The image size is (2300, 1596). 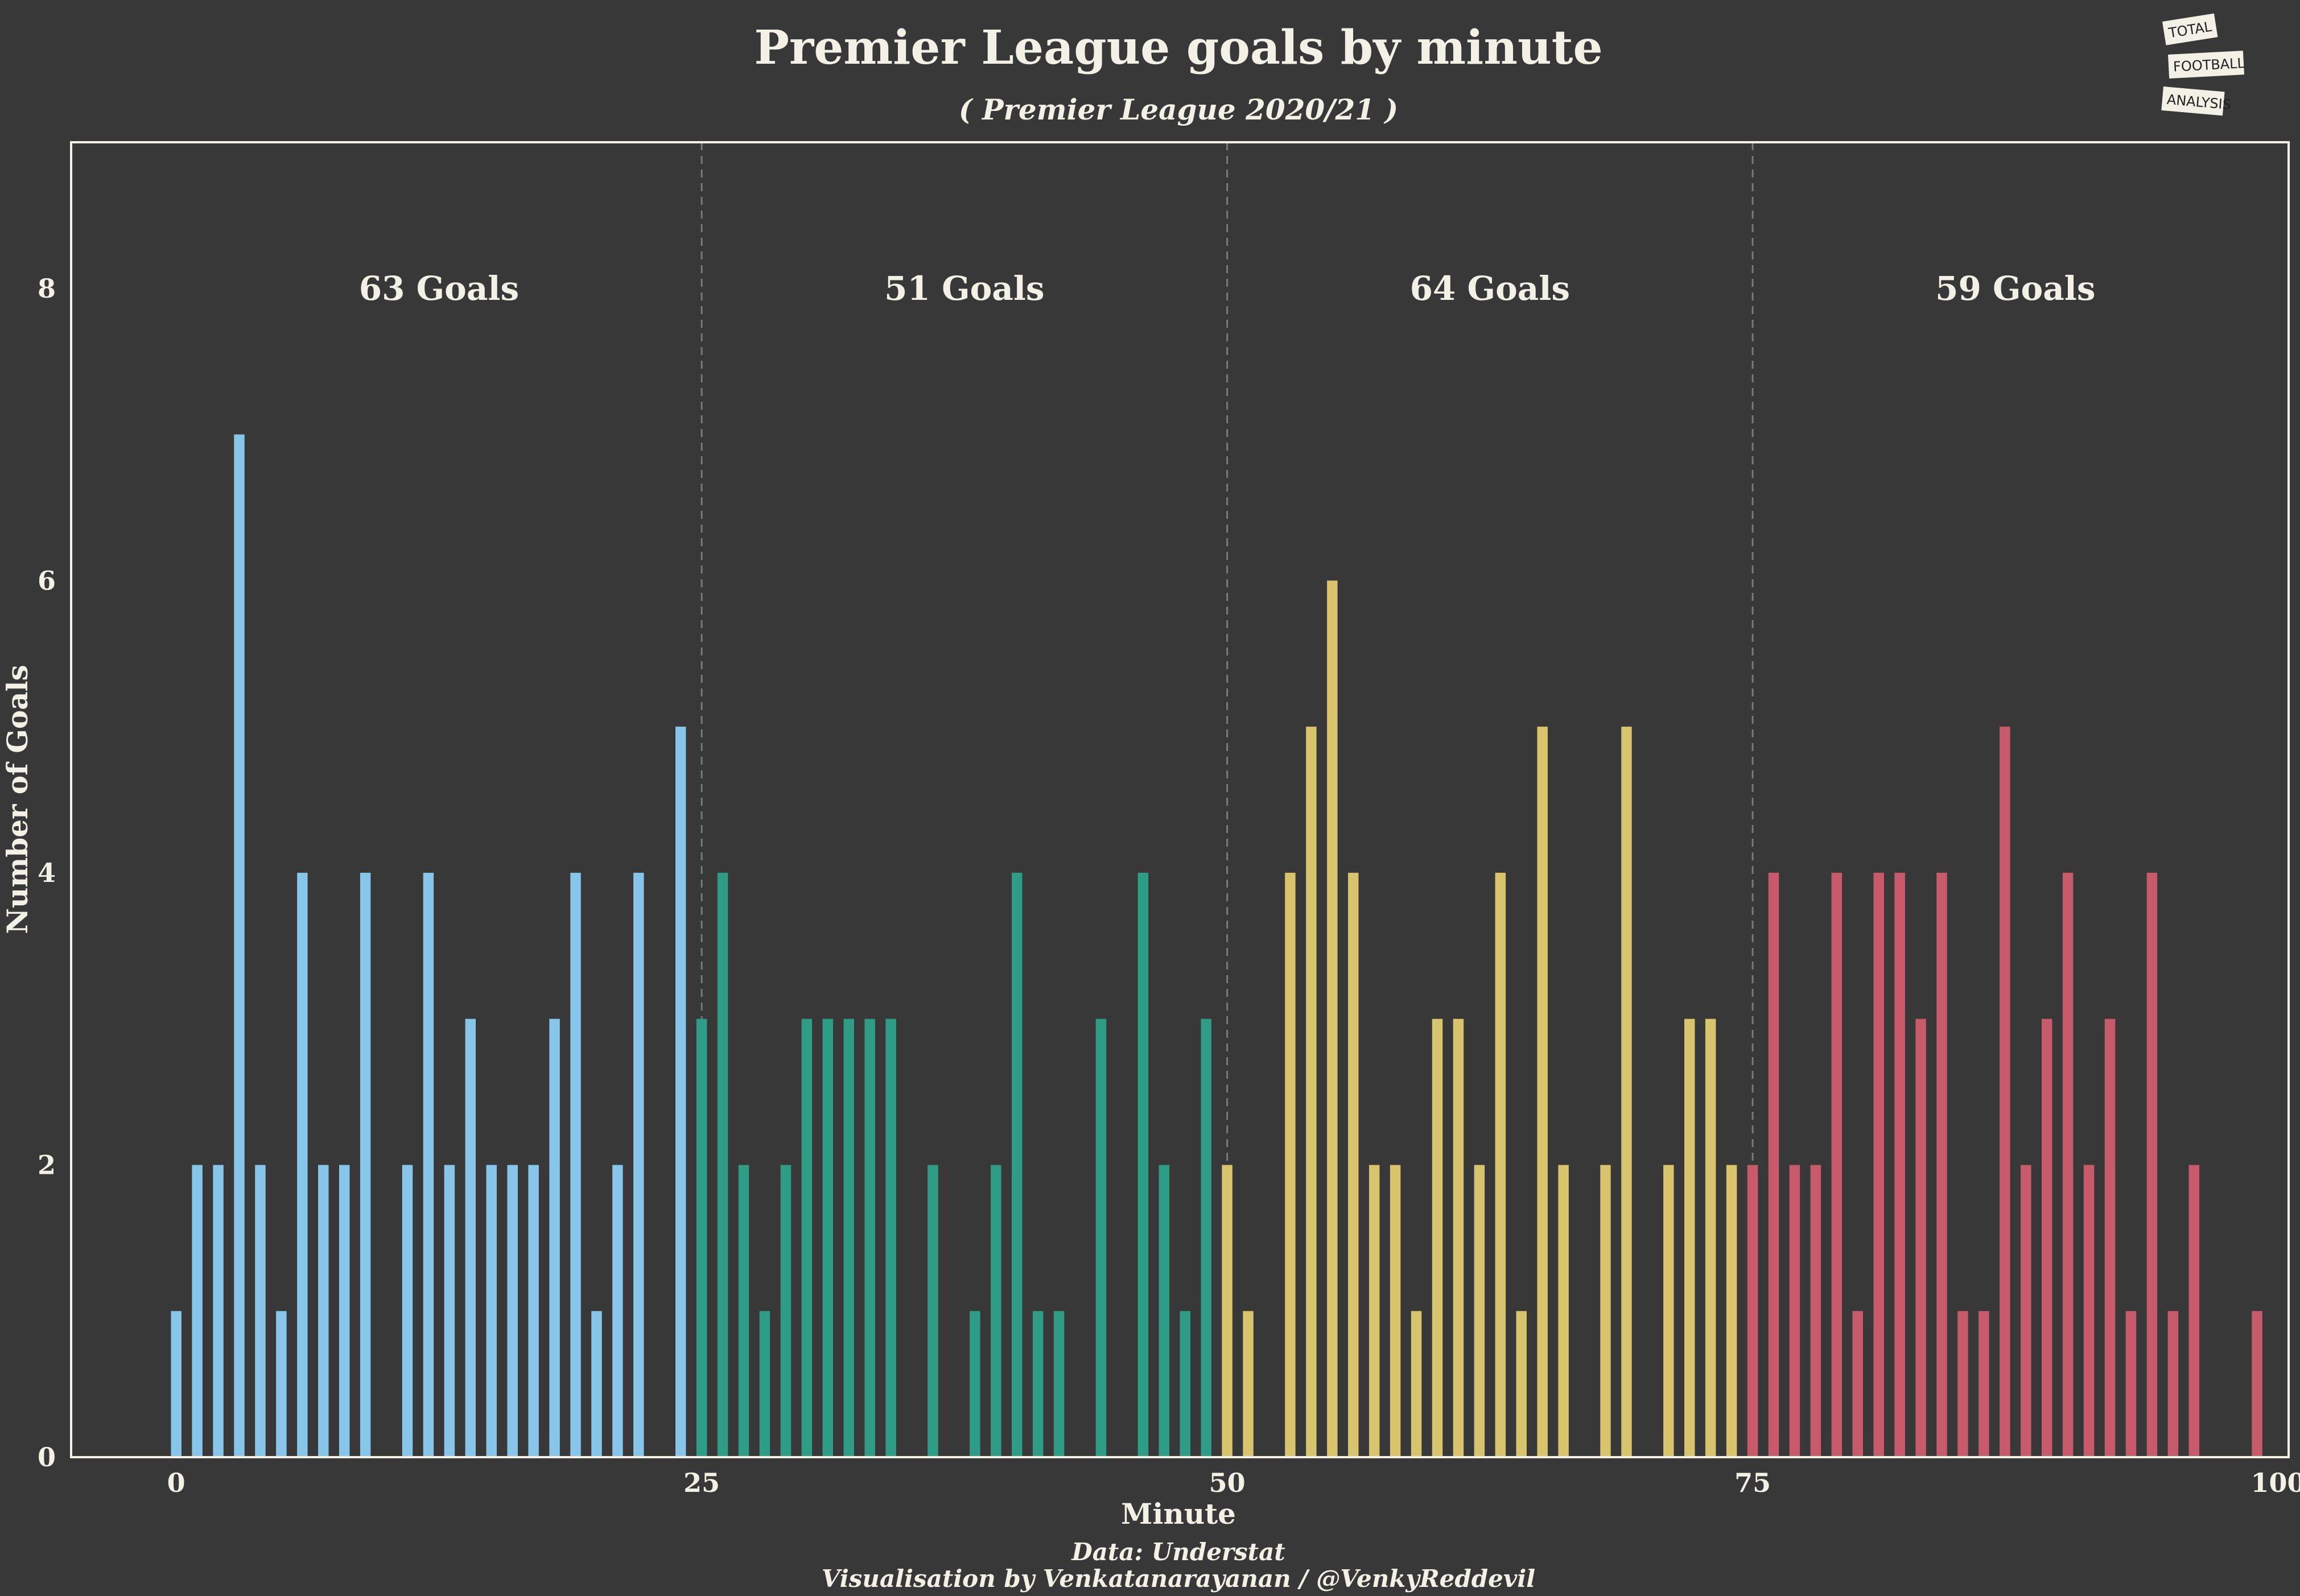 What do you see at coordinates (1178, 109) in the screenshot?
I see `chart-subtitle: ( Premier League 2020/21 )` at bounding box center [1178, 109].